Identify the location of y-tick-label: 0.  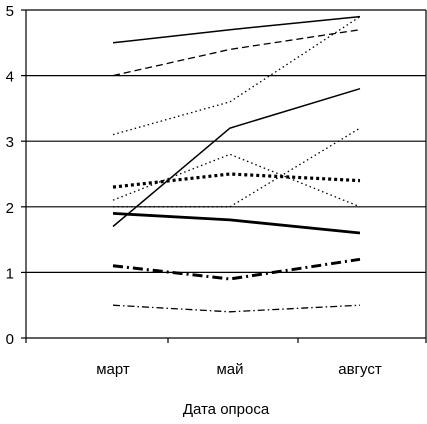
(10, 339).